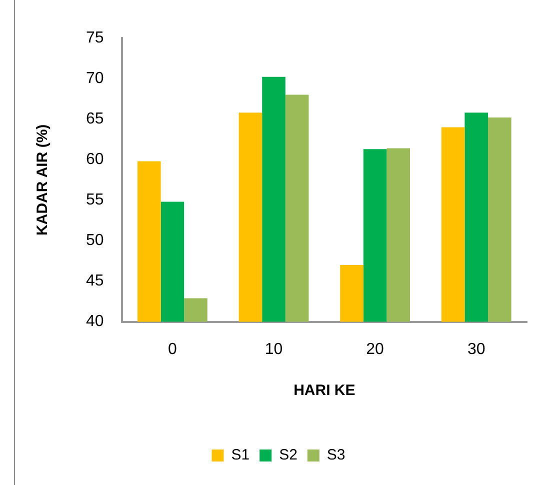 This screenshot has width=551, height=485. What do you see at coordinates (288, 455) in the screenshot?
I see `legend-label: S2` at bounding box center [288, 455].